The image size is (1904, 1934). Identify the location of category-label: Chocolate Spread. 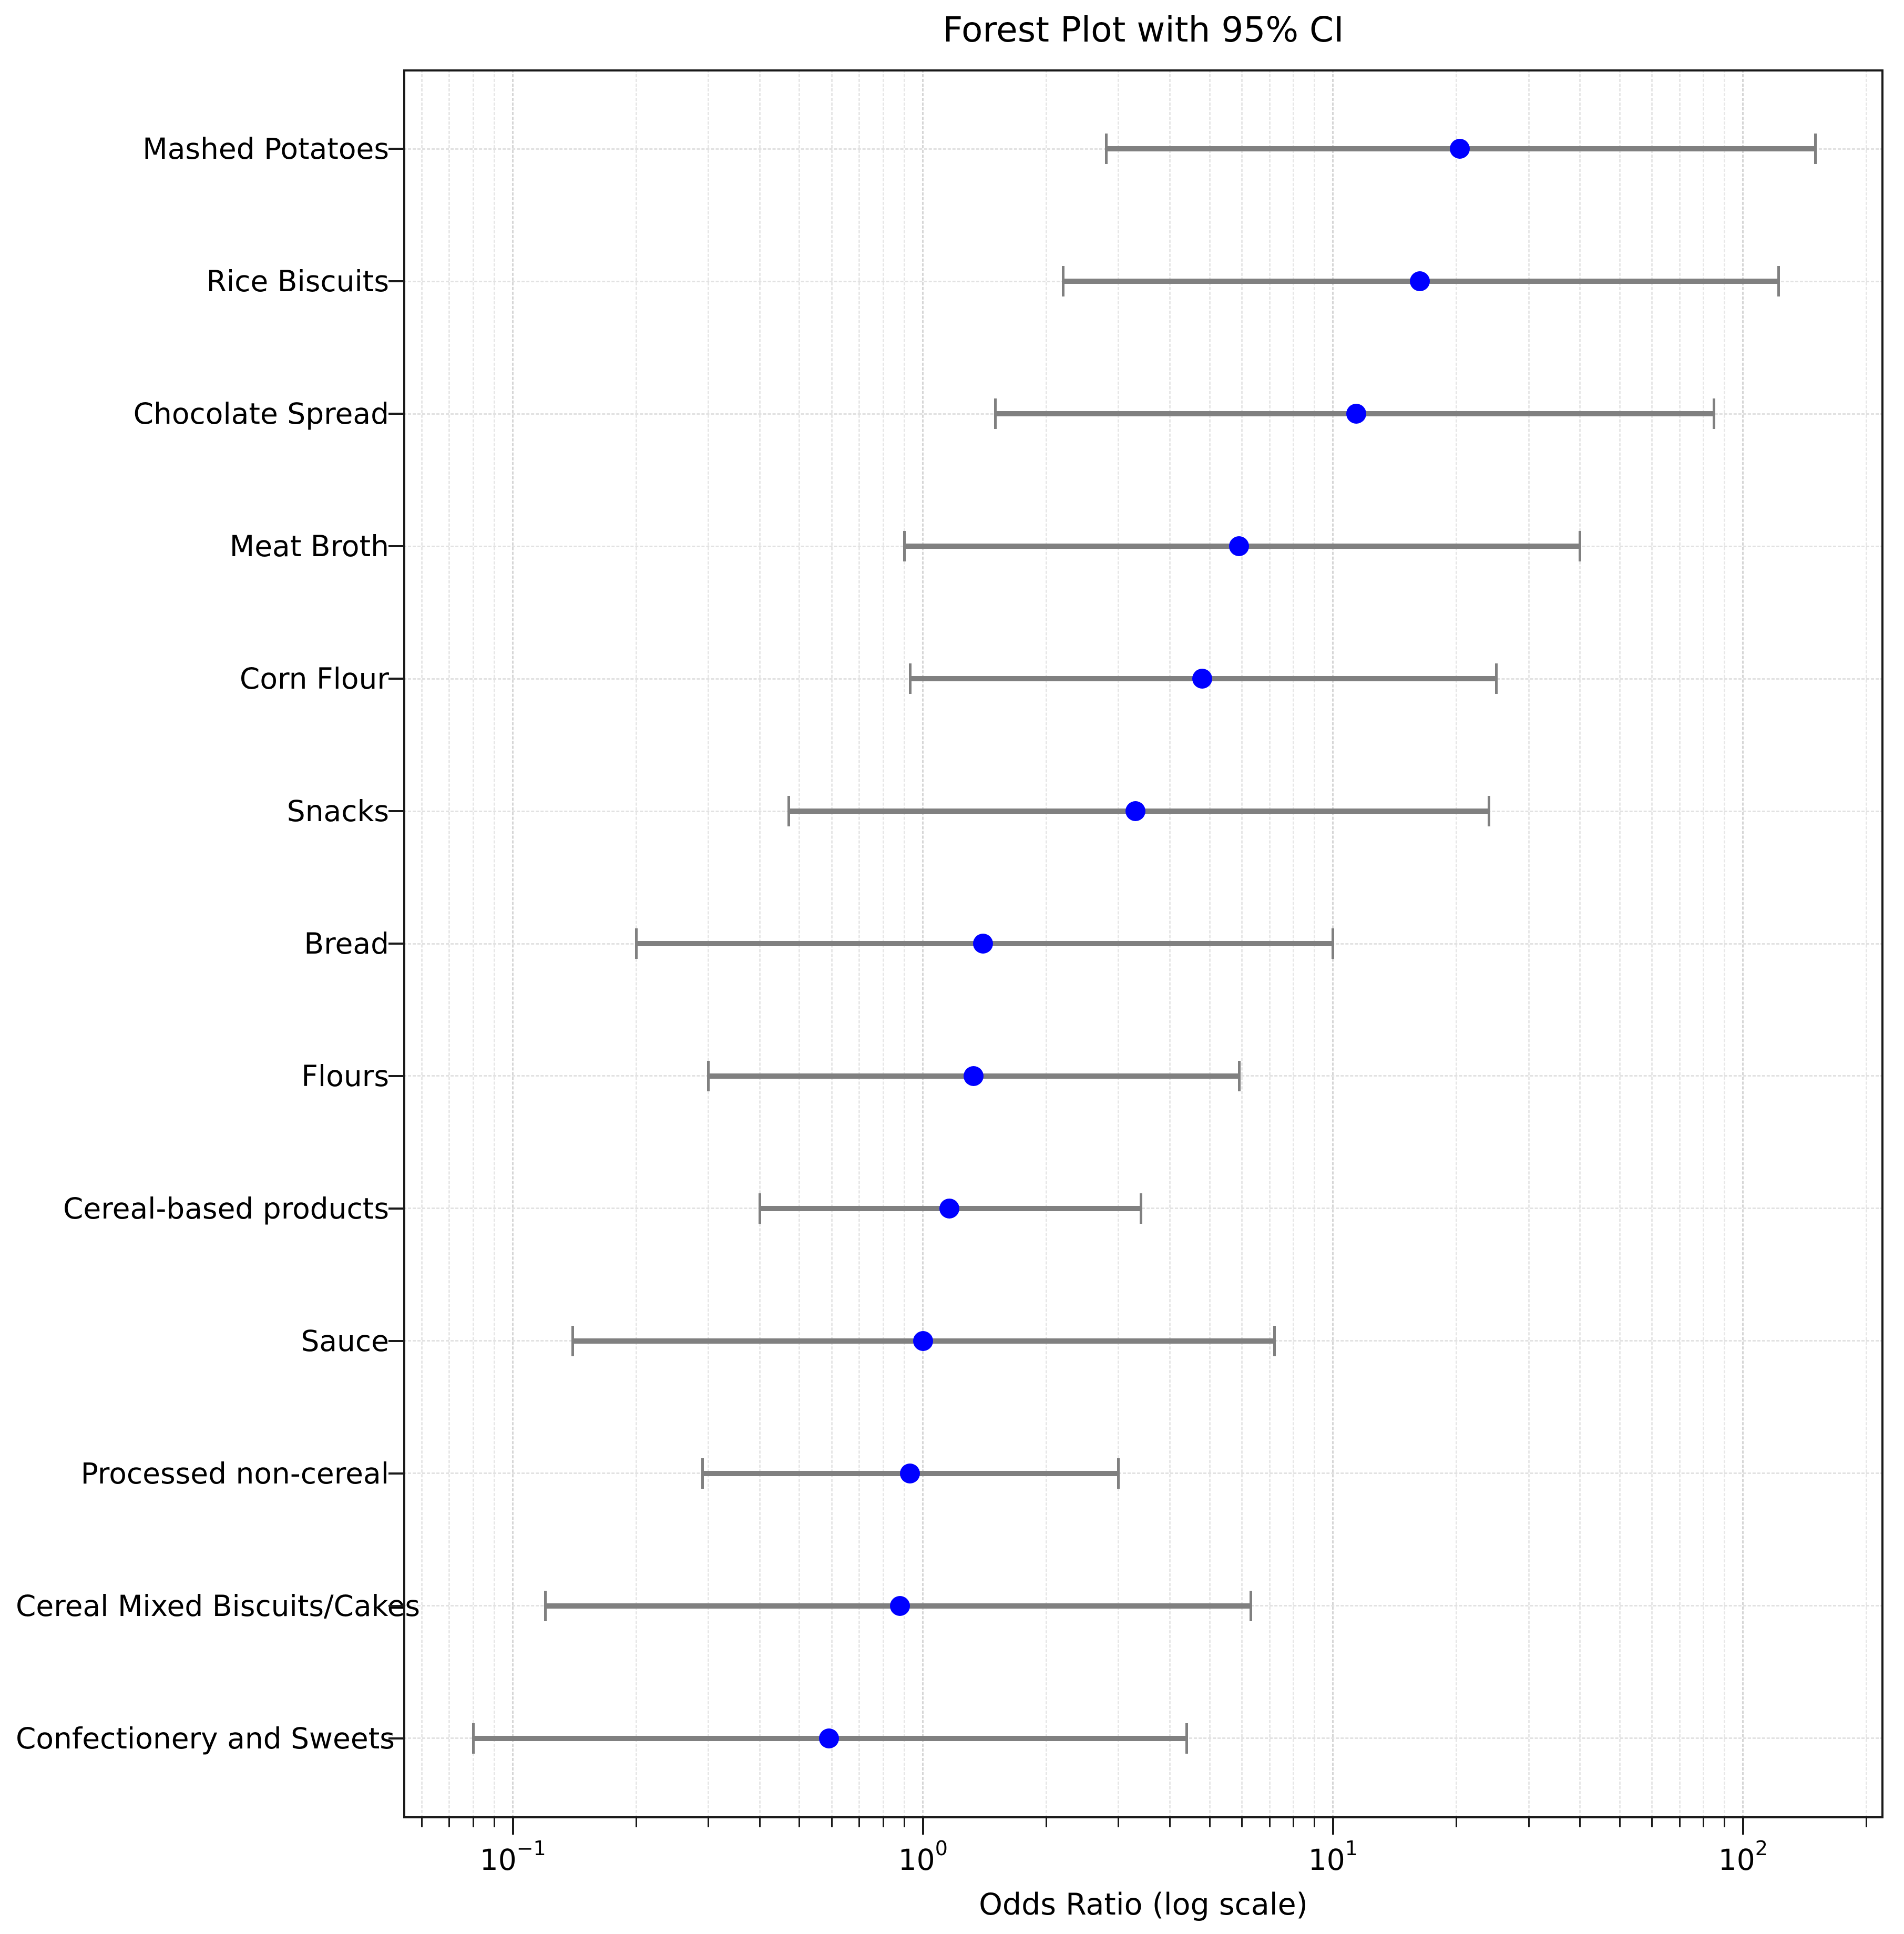
(261, 414).